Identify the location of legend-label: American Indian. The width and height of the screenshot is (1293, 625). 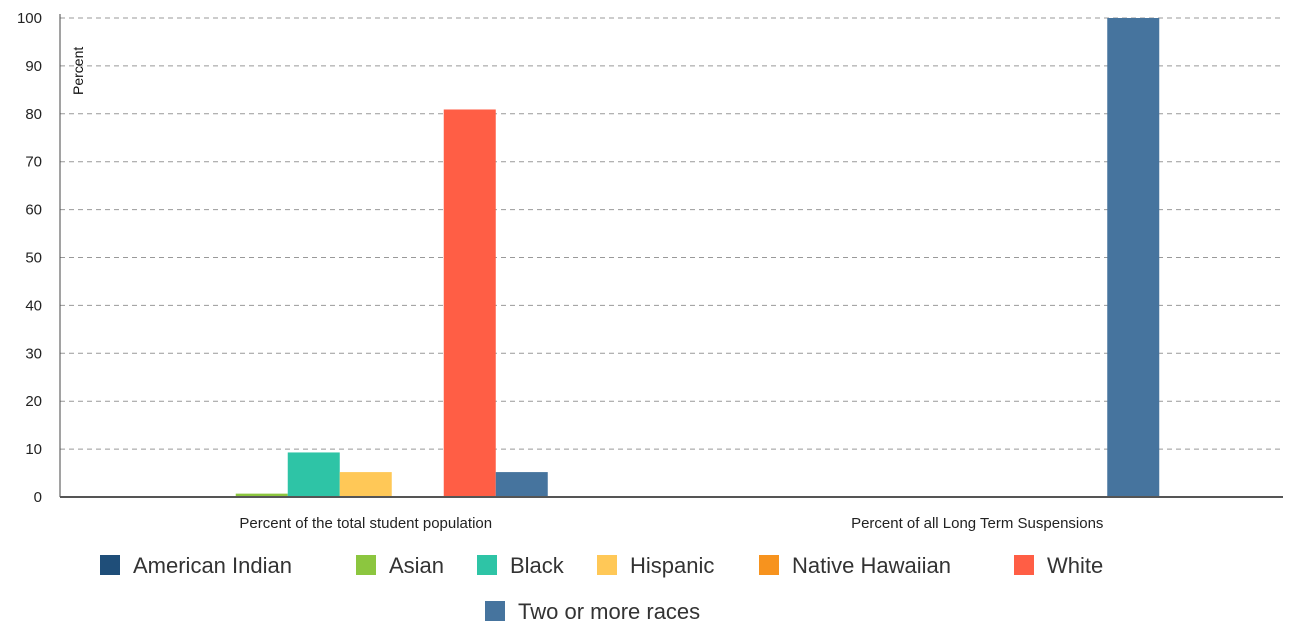
(212, 565).